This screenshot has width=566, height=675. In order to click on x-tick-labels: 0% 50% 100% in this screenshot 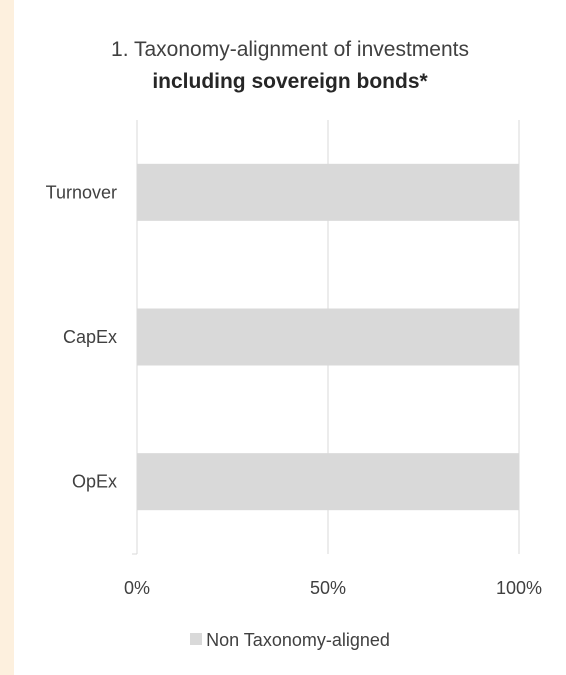, I will do `click(333, 588)`.